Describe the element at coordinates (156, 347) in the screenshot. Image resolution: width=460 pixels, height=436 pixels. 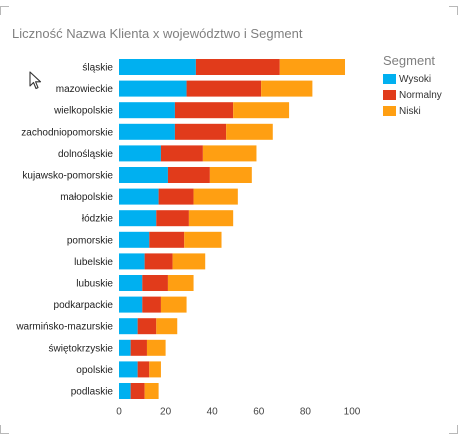
I see `bar-niski-swietokrzyskie` at that location.